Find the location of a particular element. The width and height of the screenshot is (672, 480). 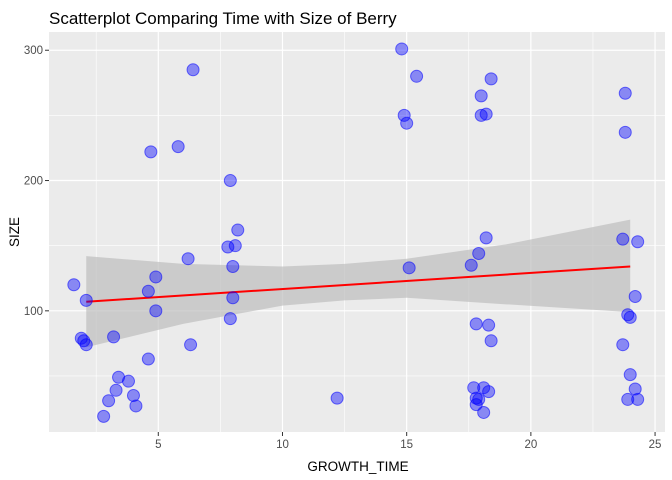

y-axis-ticks: 100 200 300 is located at coordinates (36, 181).